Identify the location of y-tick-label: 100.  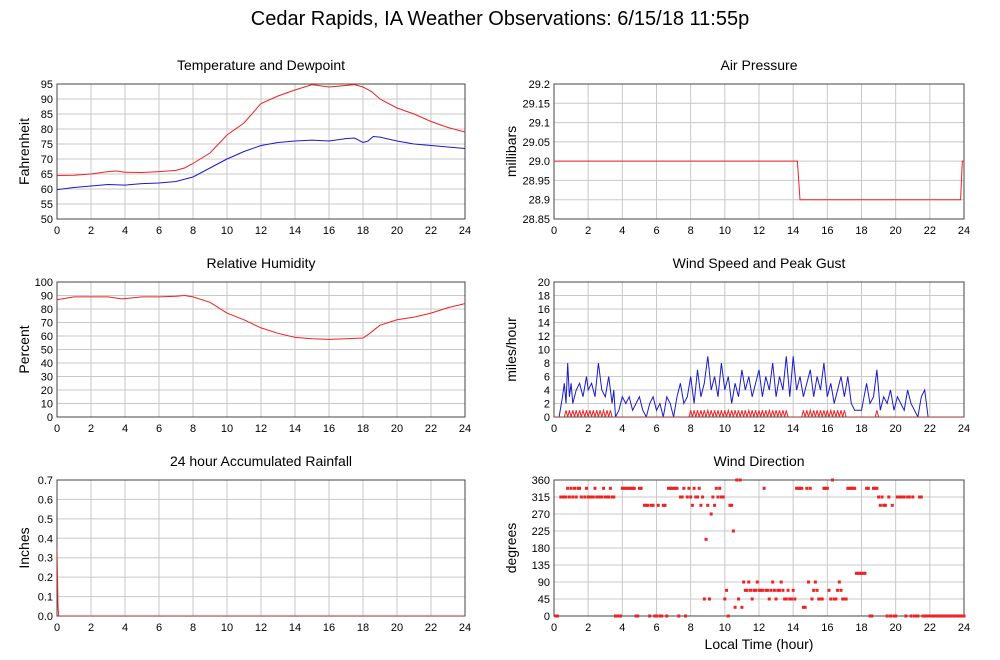
(44, 283).